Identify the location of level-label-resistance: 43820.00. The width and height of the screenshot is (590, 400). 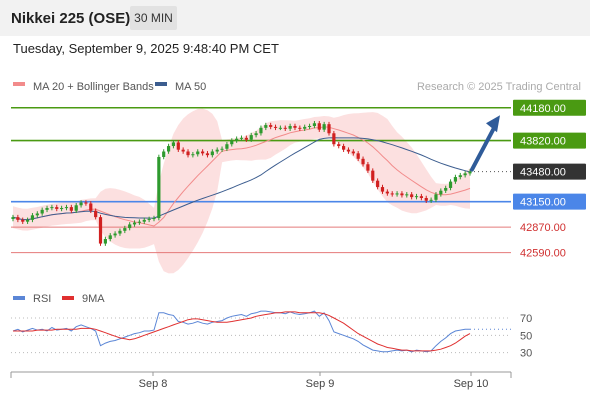
(543, 142).